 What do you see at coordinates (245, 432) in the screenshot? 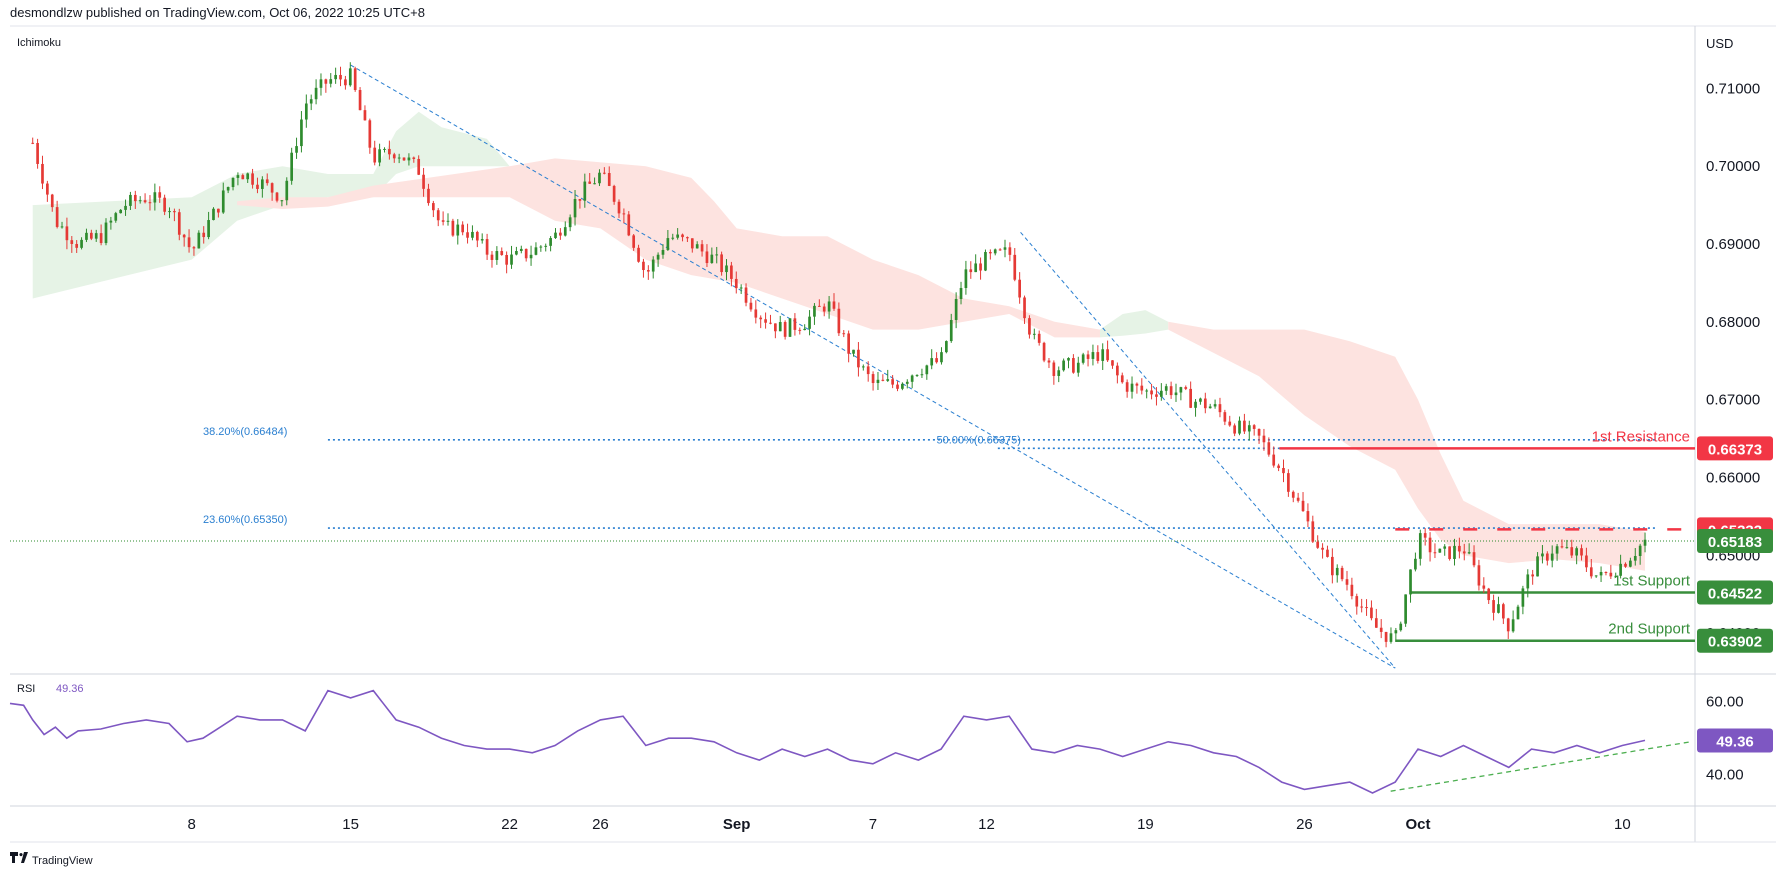
I see `fib-label: 38.20%(0.66484)` at bounding box center [245, 432].